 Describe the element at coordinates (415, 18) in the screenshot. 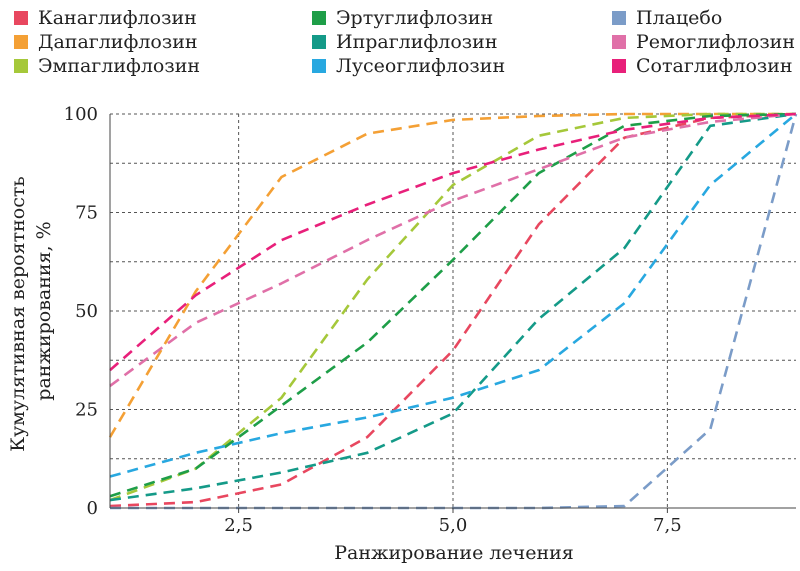

I see `legend-label: Эртуглифлозин` at that location.